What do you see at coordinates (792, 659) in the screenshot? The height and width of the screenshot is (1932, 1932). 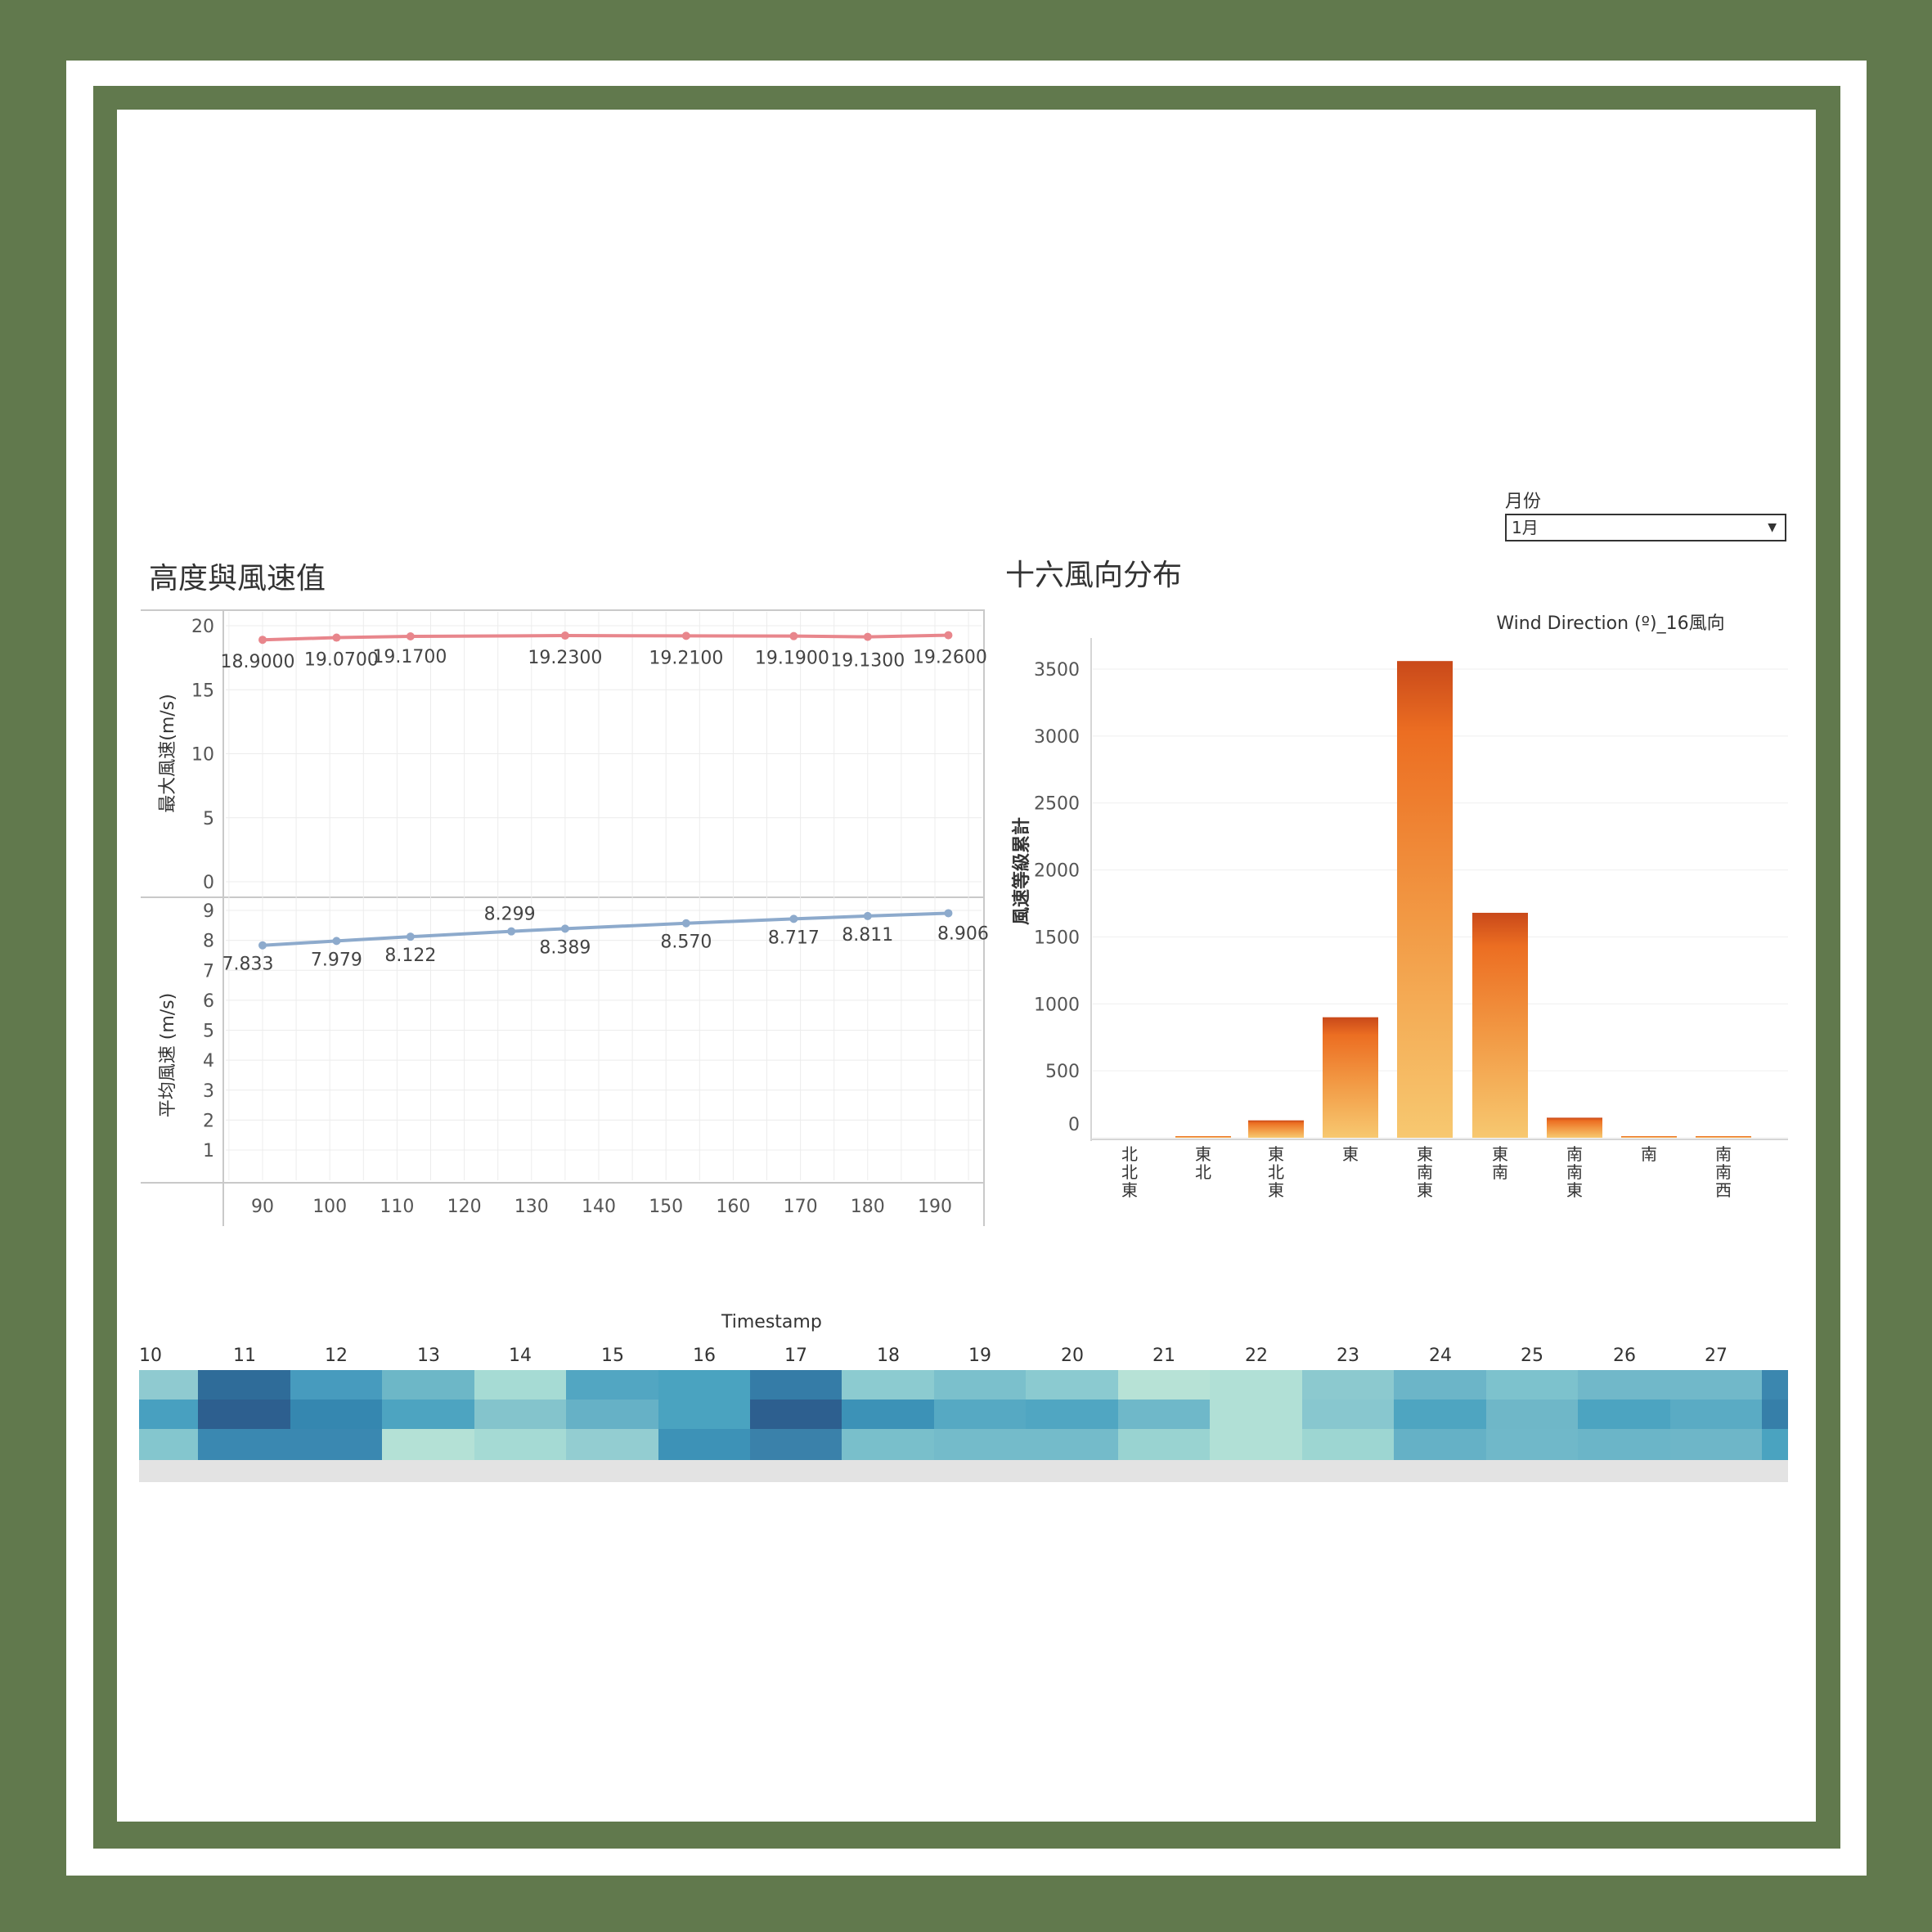 I see `max-speed-label: 19.1900` at bounding box center [792, 659].